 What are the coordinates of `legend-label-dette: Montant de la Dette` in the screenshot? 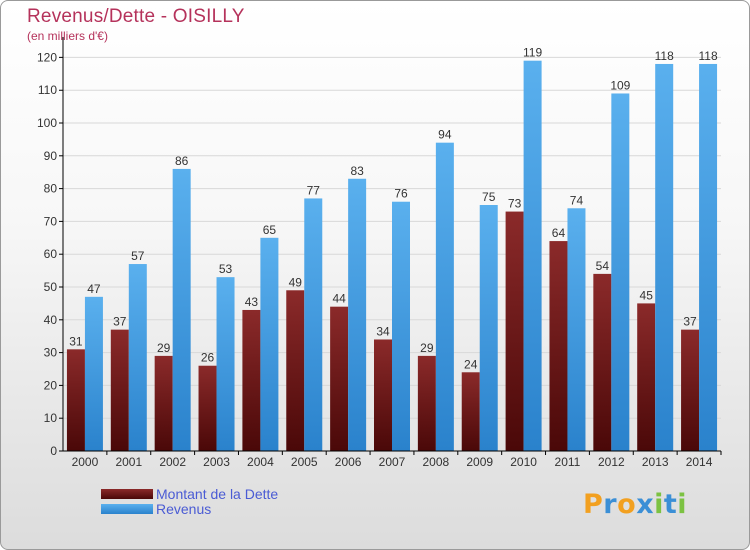 It's located at (217, 494).